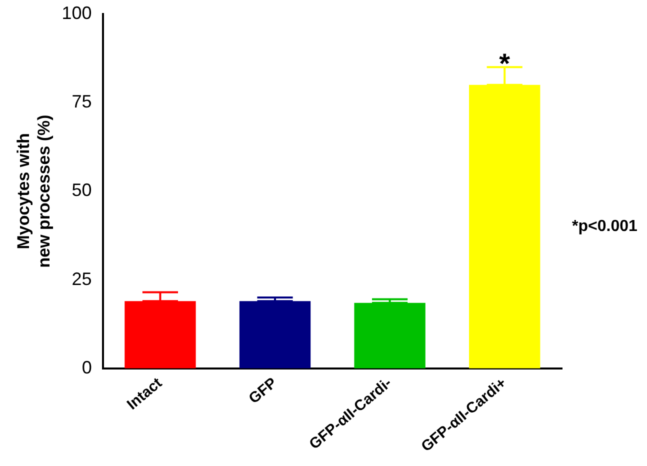 Image resolution: width=647 pixels, height=466 pixels. I want to click on y-axis-title: Myocytes with new processes (%), so click(34, 191).